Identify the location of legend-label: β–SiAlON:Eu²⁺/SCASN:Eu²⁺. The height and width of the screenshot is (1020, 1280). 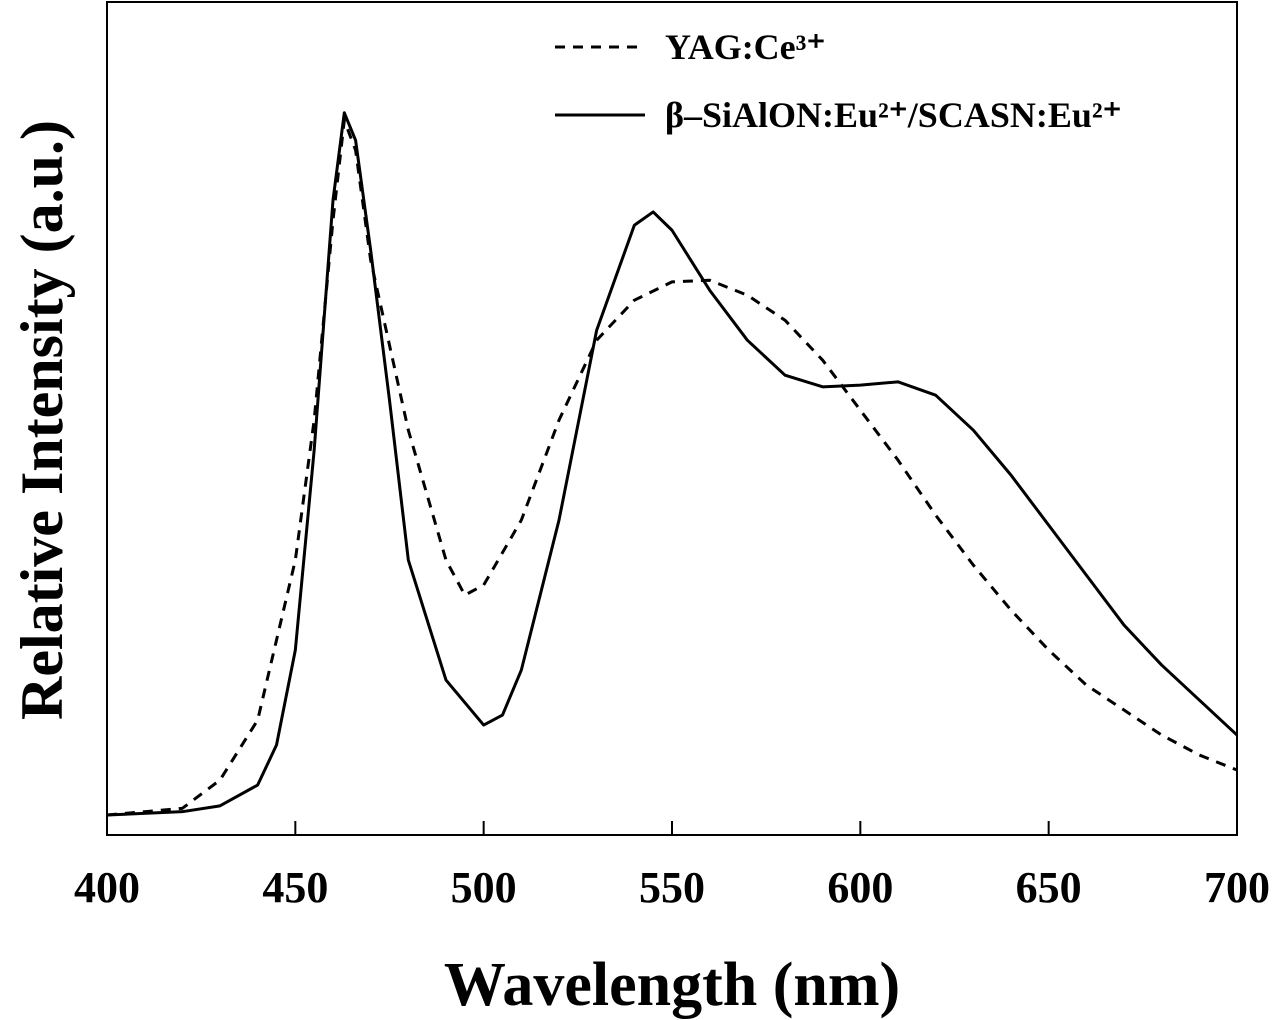
(893, 115).